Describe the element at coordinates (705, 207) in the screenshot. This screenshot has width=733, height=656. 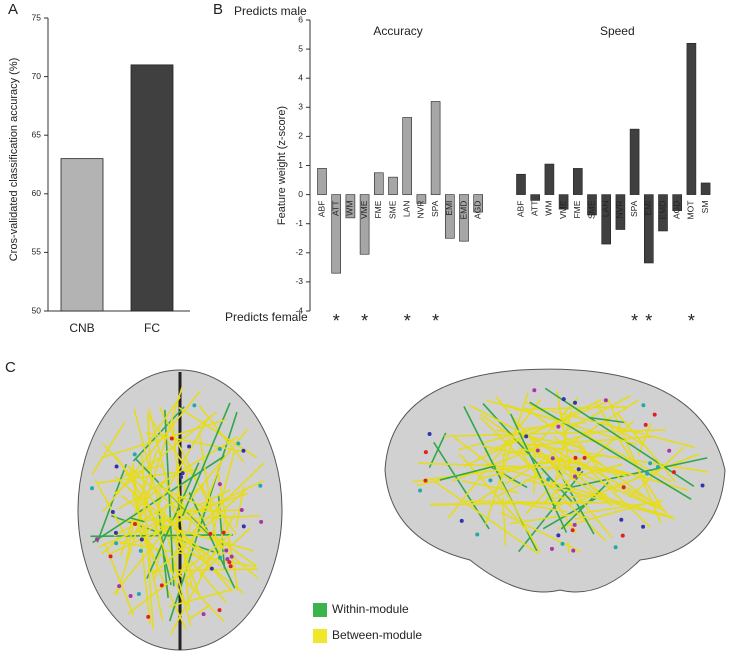
I see `x-tick-label: SM` at that location.